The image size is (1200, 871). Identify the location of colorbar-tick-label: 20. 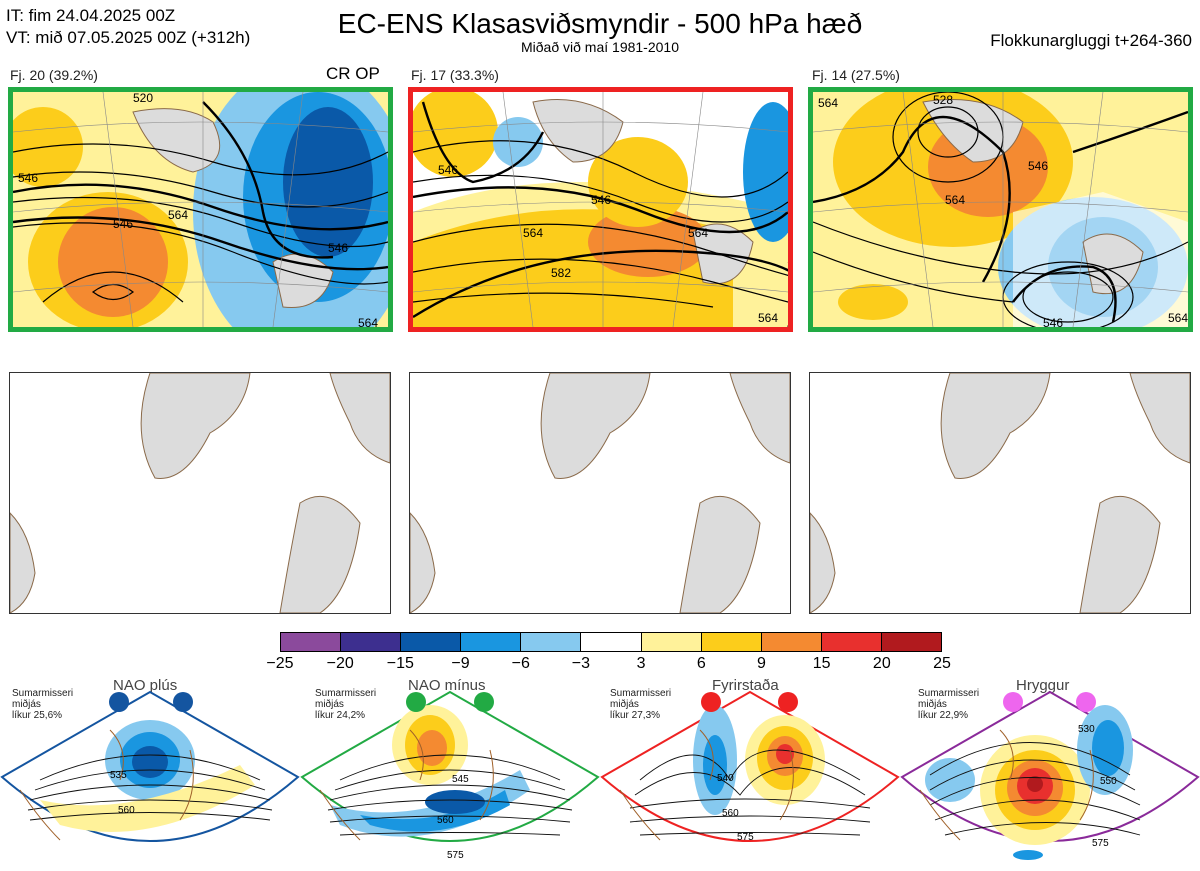
(881, 663).